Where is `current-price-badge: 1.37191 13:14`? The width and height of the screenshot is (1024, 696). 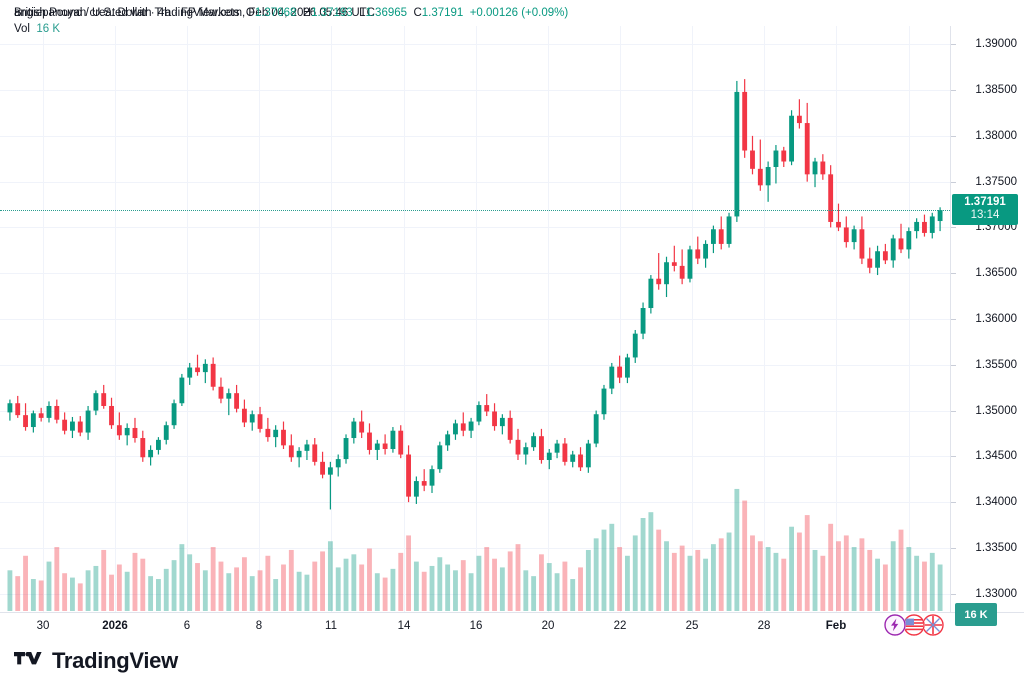 current-price-badge: 1.37191 13:14 is located at coordinates (985, 209).